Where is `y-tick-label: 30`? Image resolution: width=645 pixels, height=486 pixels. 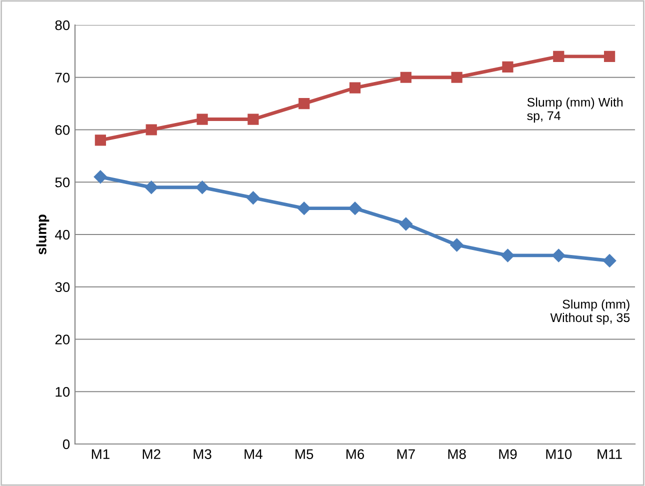 y-tick-label: 30 is located at coordinates (62, 287).